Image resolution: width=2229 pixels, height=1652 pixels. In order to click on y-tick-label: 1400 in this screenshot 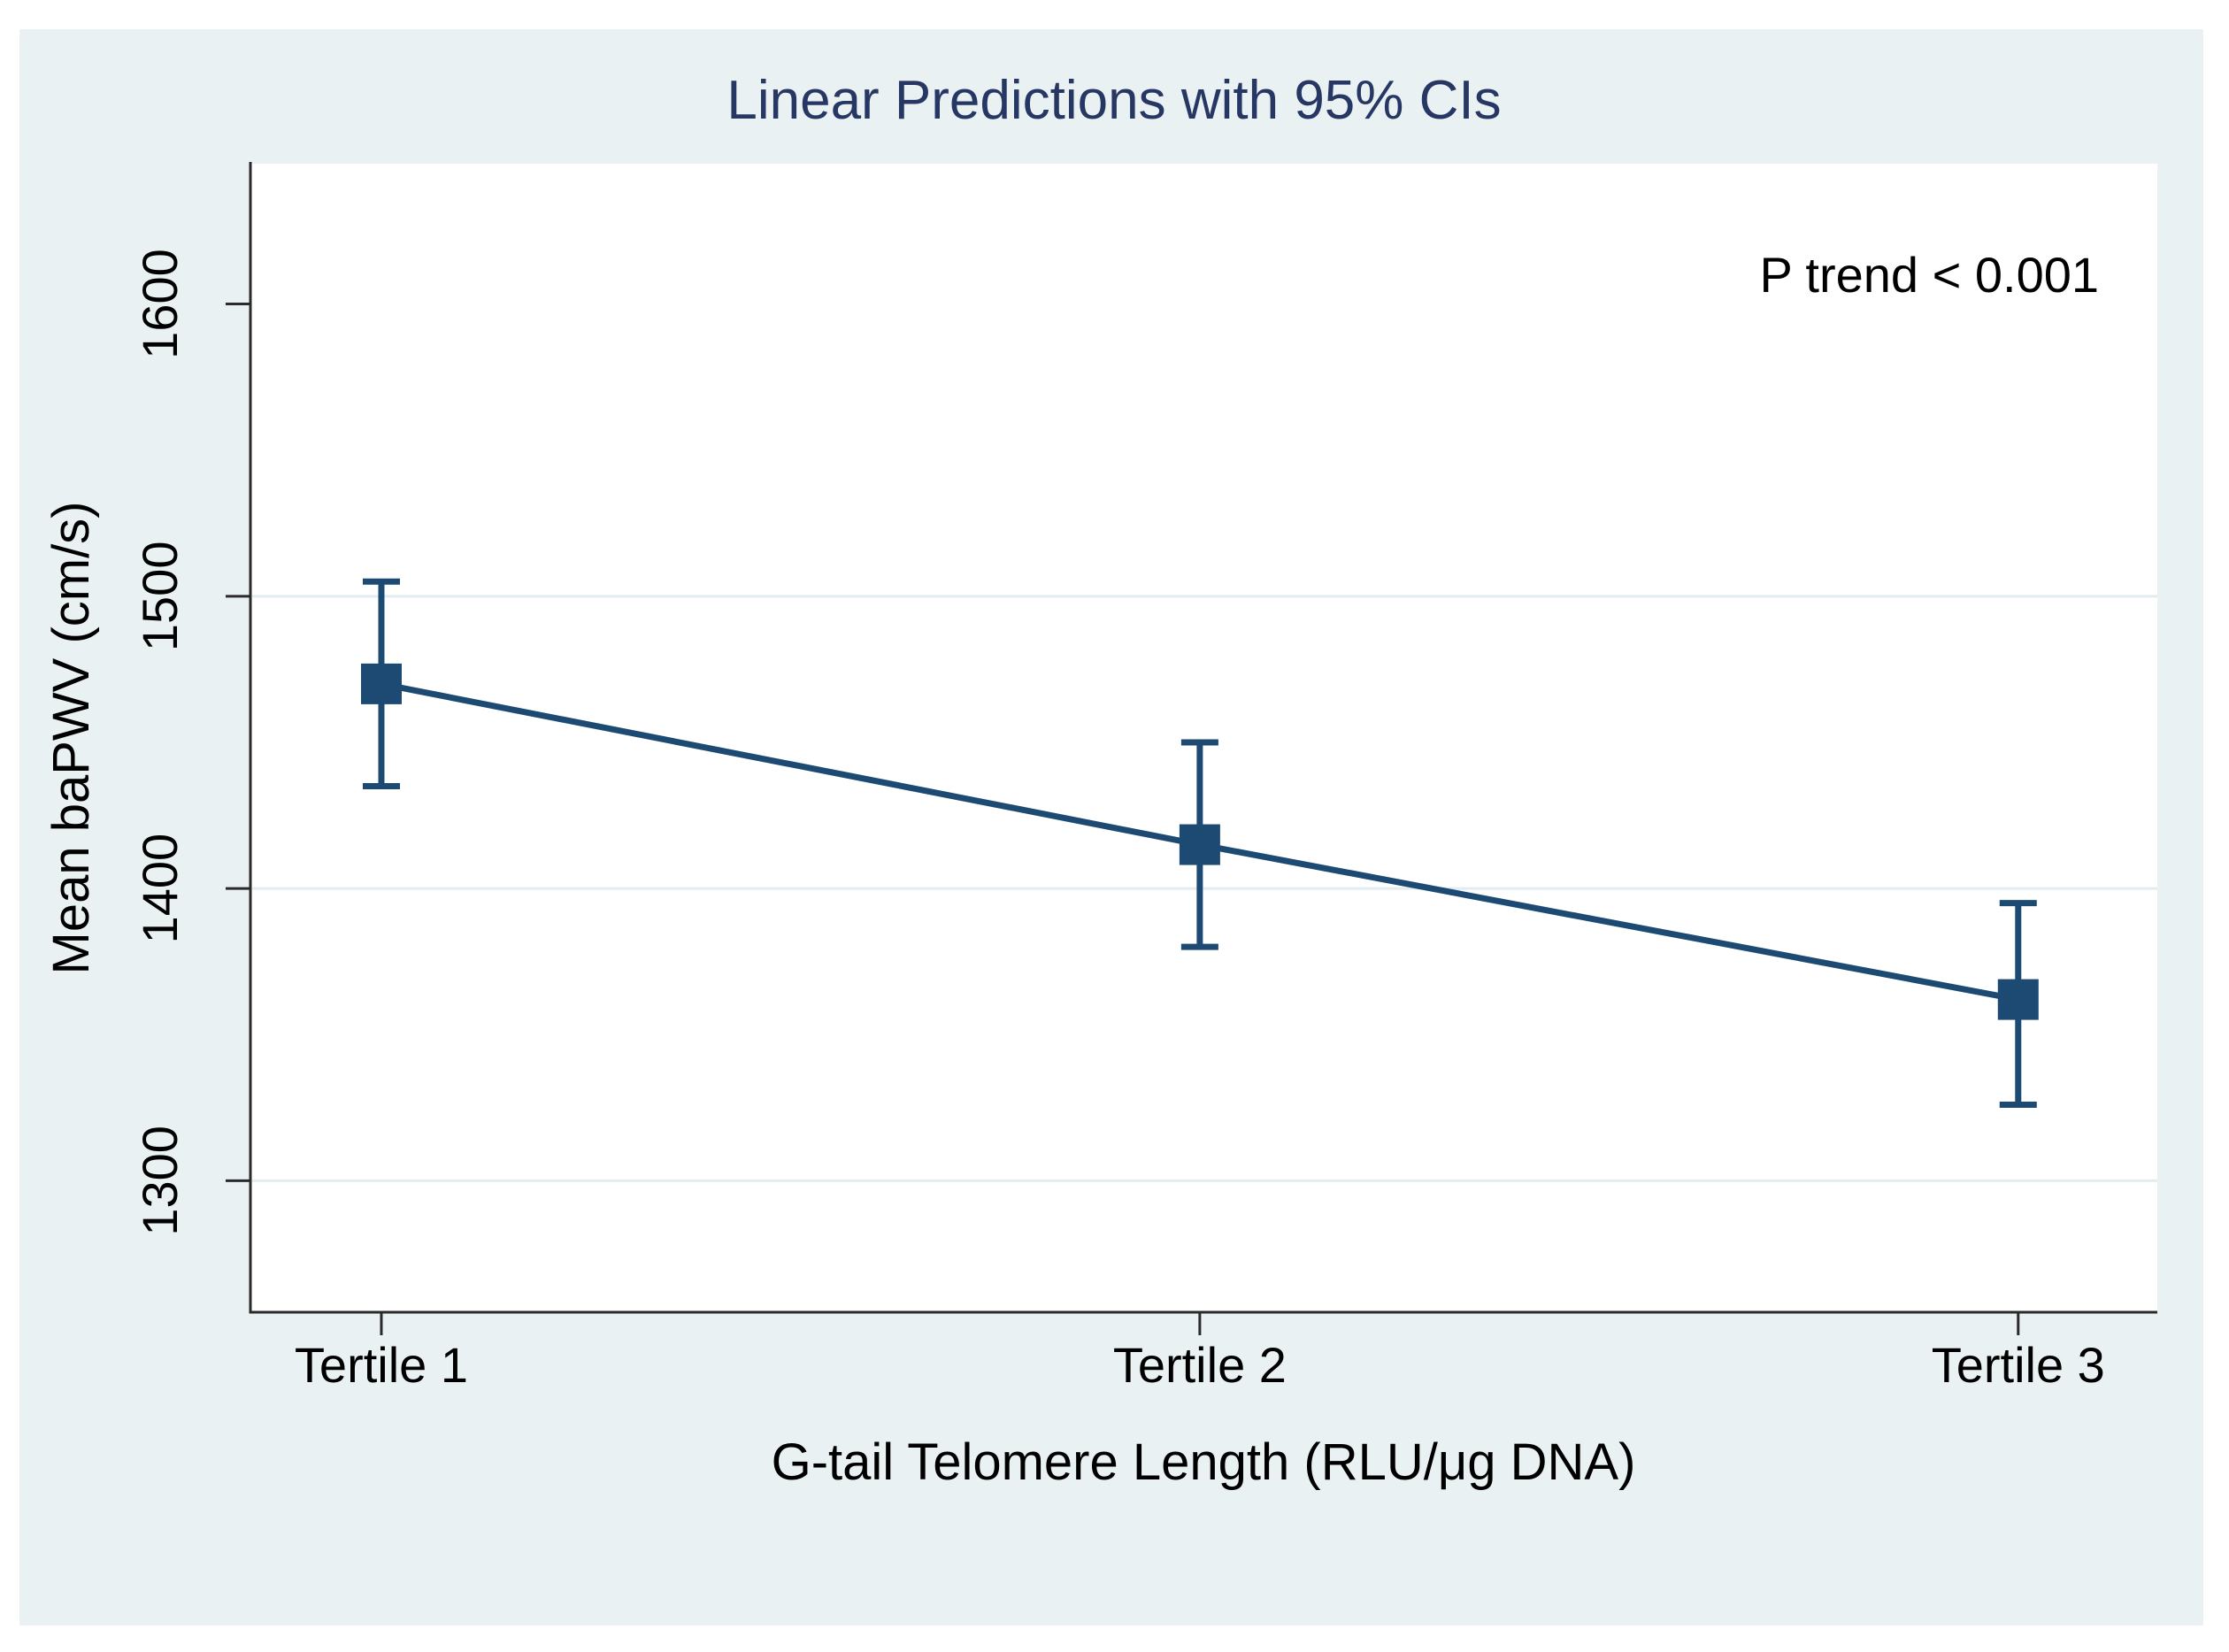, I will do `click(160, 889)`.